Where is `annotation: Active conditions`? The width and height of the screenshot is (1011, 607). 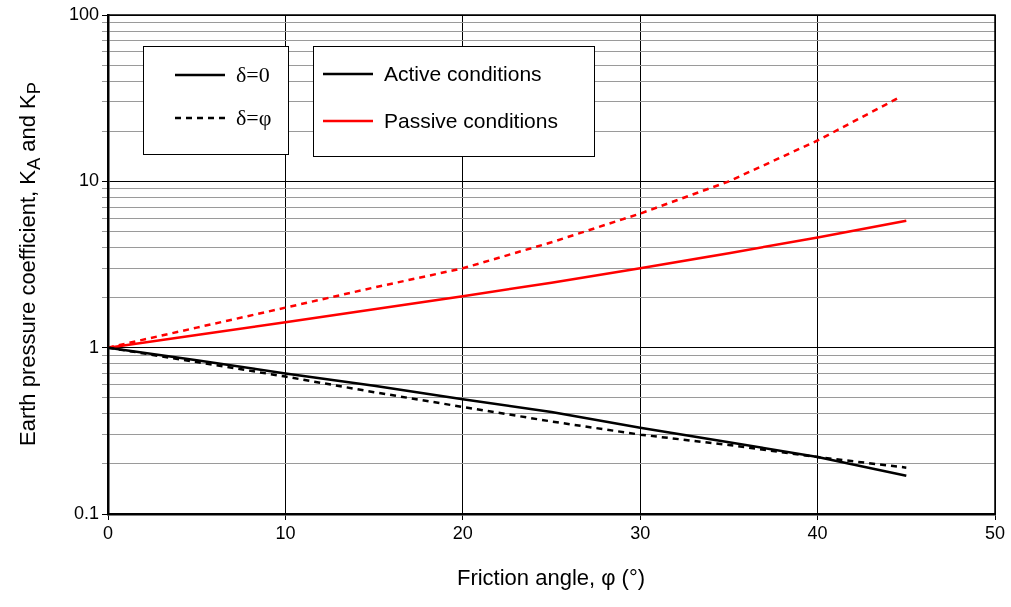 annotation: Active conditions is located at coordinates (463, 74).